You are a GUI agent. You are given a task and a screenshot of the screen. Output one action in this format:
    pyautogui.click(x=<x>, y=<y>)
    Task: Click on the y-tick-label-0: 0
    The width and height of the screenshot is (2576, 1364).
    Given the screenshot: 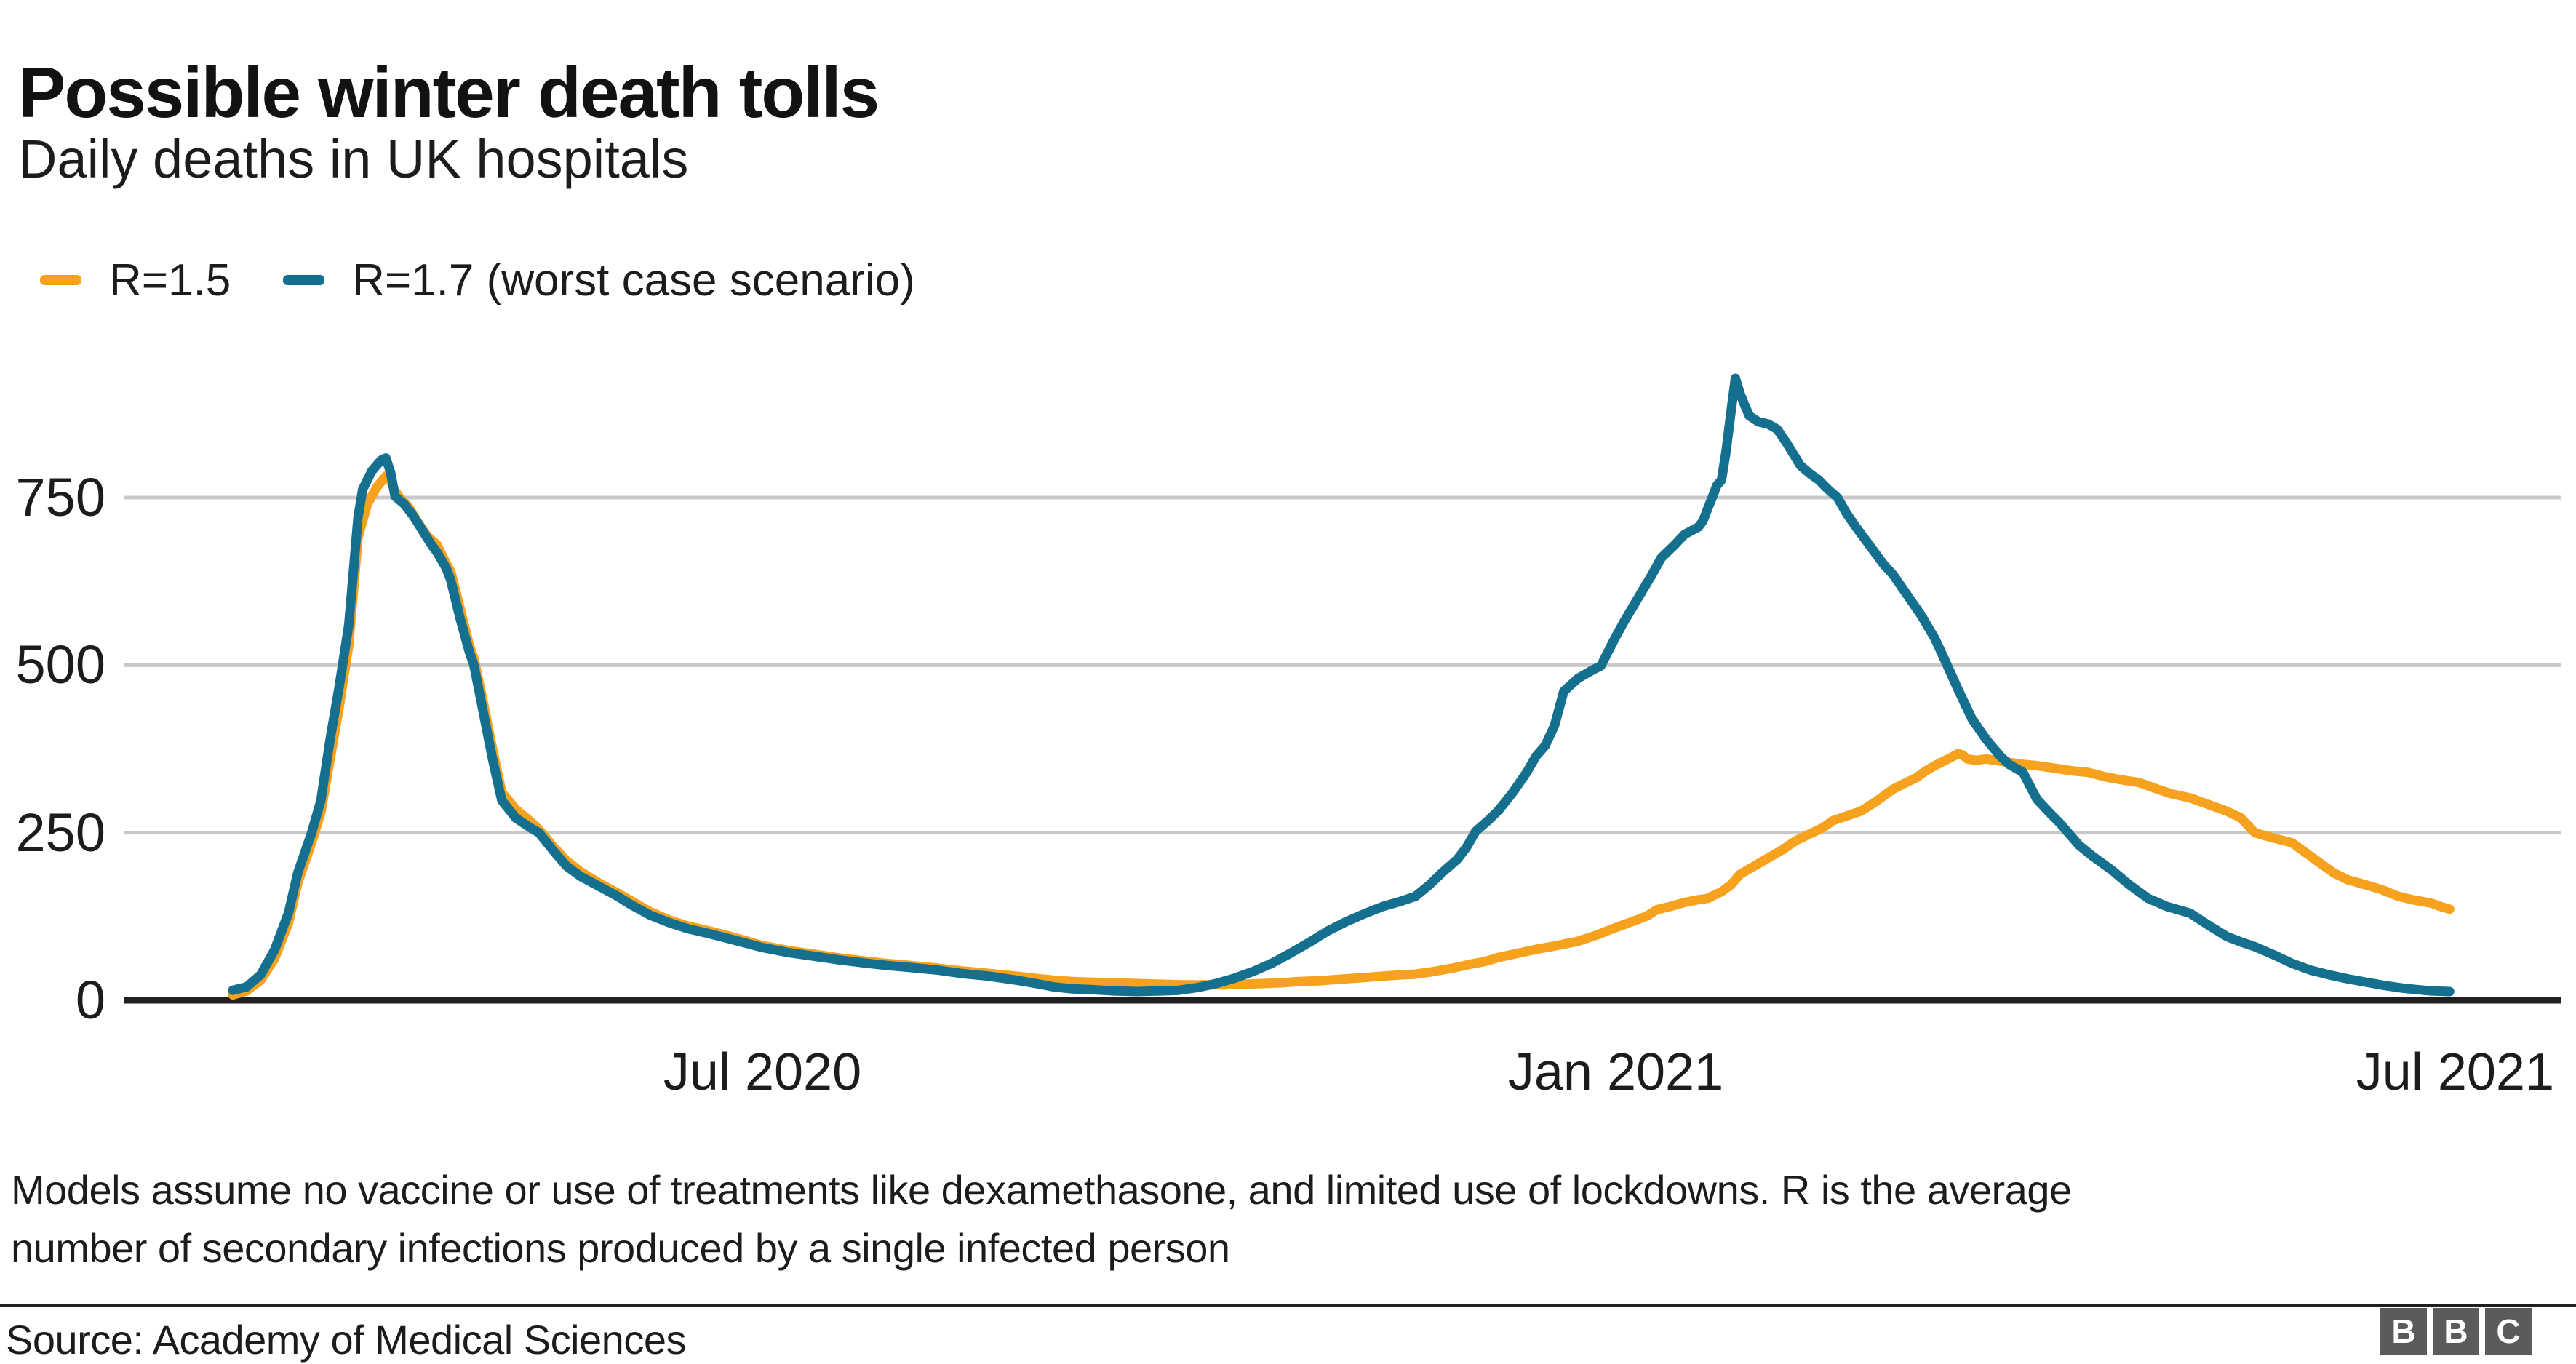 What is the action you would take?
    pyautogui.click(x=90, y=1000)
    